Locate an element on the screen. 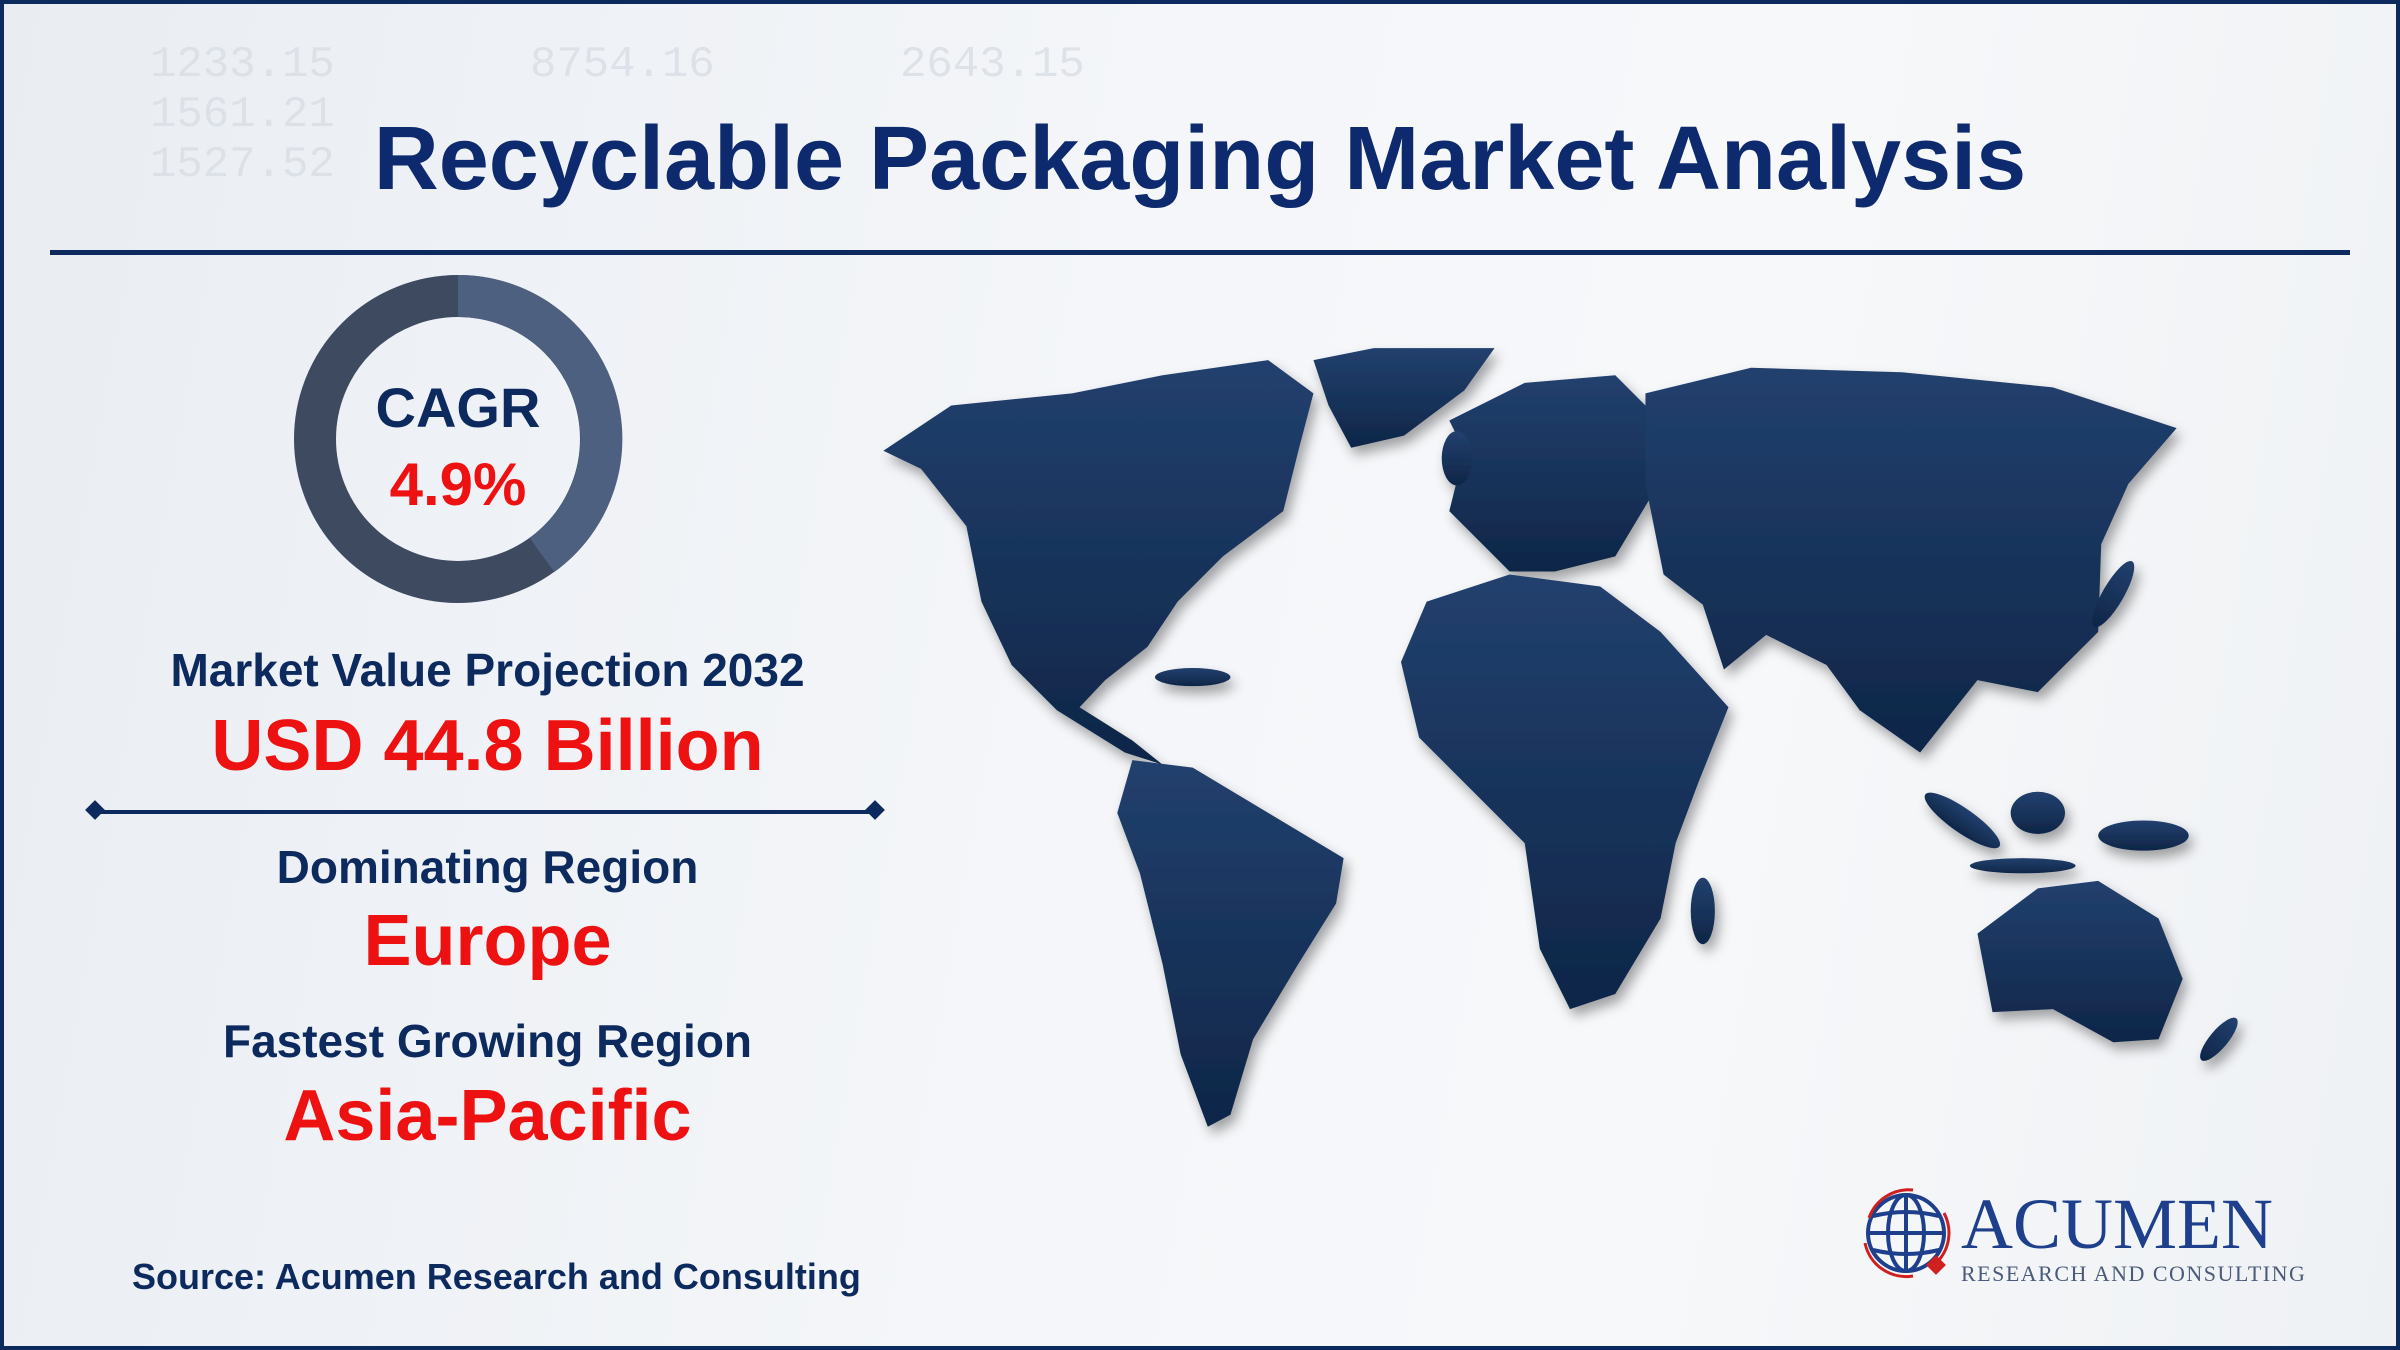 Image resolution: width=2400 pixels, height=1350 pixels. japan is located at coordinates (2113, 594).